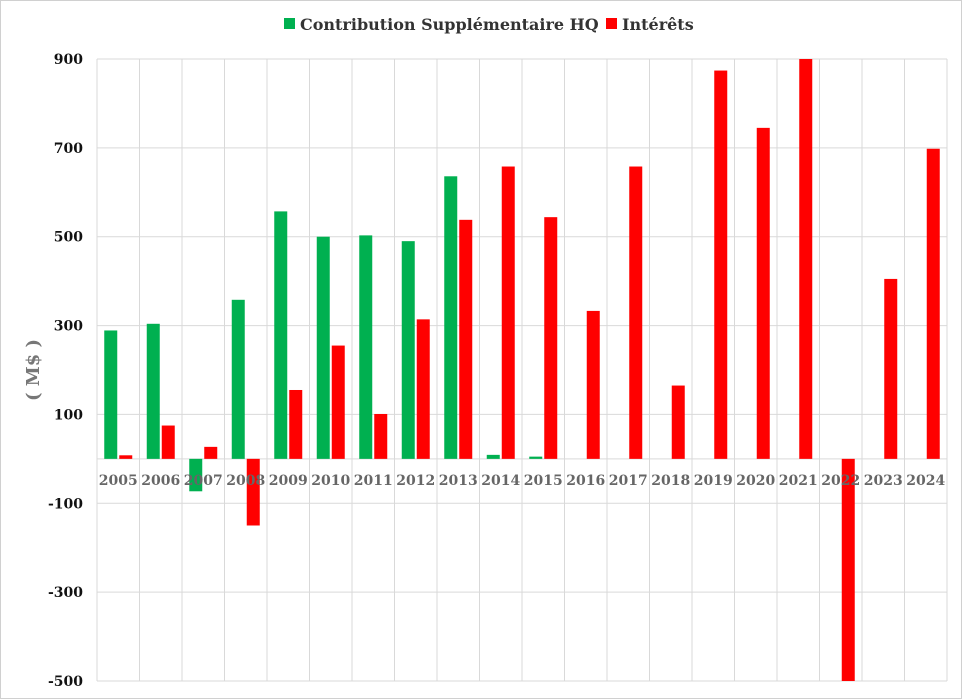 The image size is (962, 700). What do you see at coordinates (550, 338) in the screenshot?
I see `bar-interets-2015` at bounding box center [550, 338].